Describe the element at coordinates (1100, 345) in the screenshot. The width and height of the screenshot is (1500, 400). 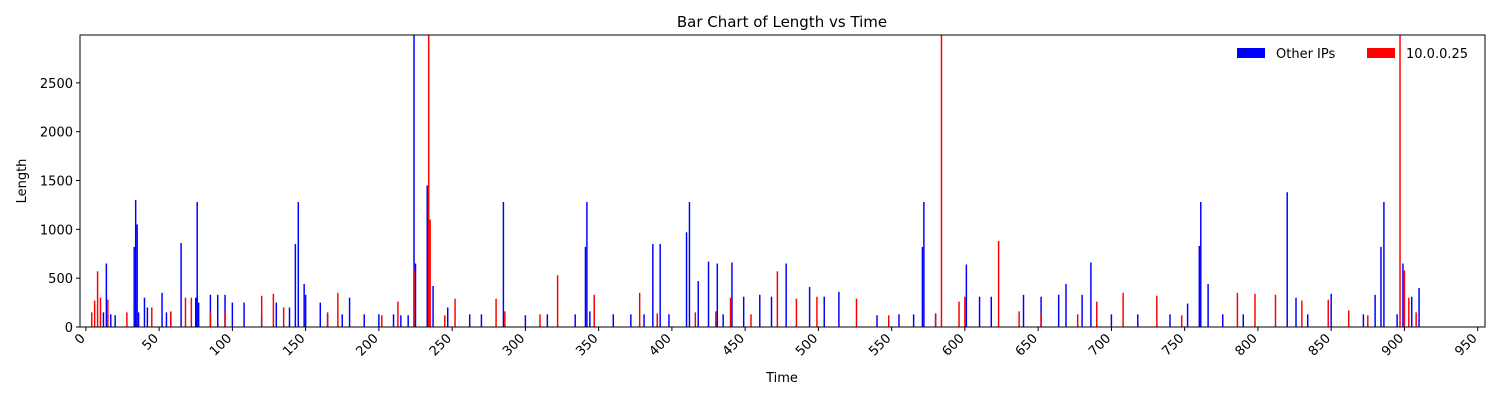
I see `x-tick-label: 700` at that location.